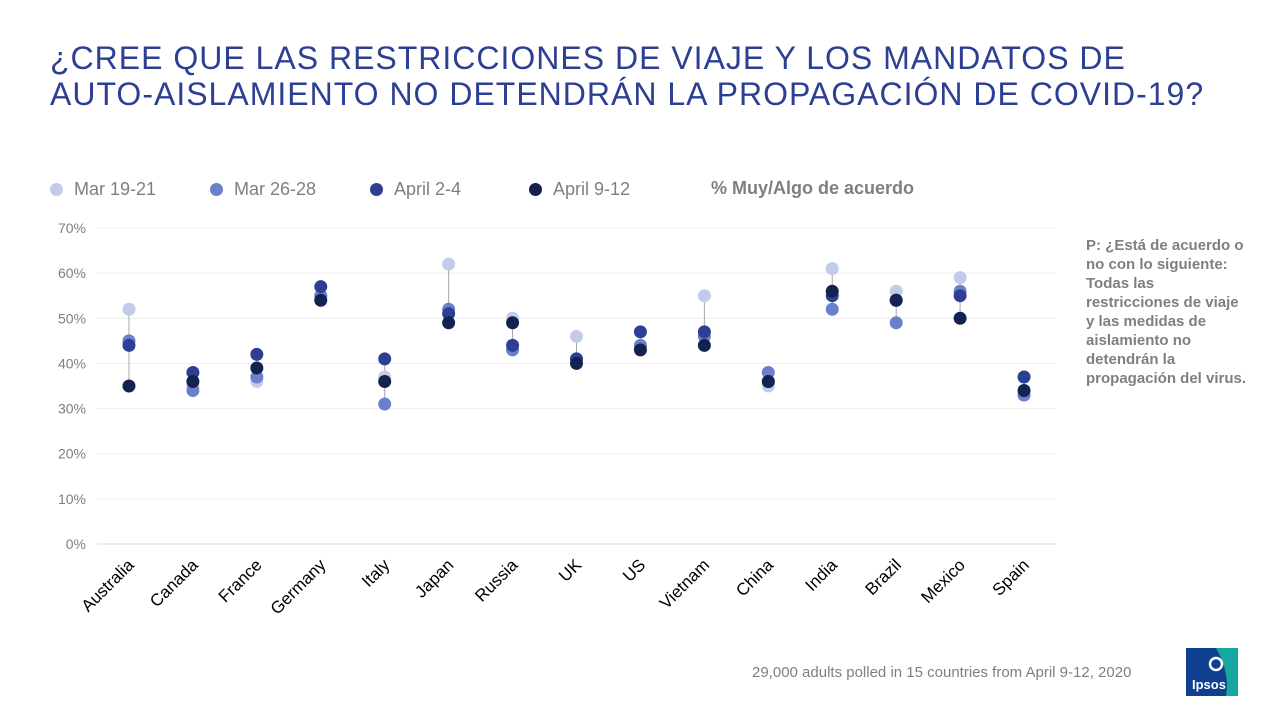 The image size is (1280, 720). I want to click on data-point-april-9-12-japan, so click(449, 323).